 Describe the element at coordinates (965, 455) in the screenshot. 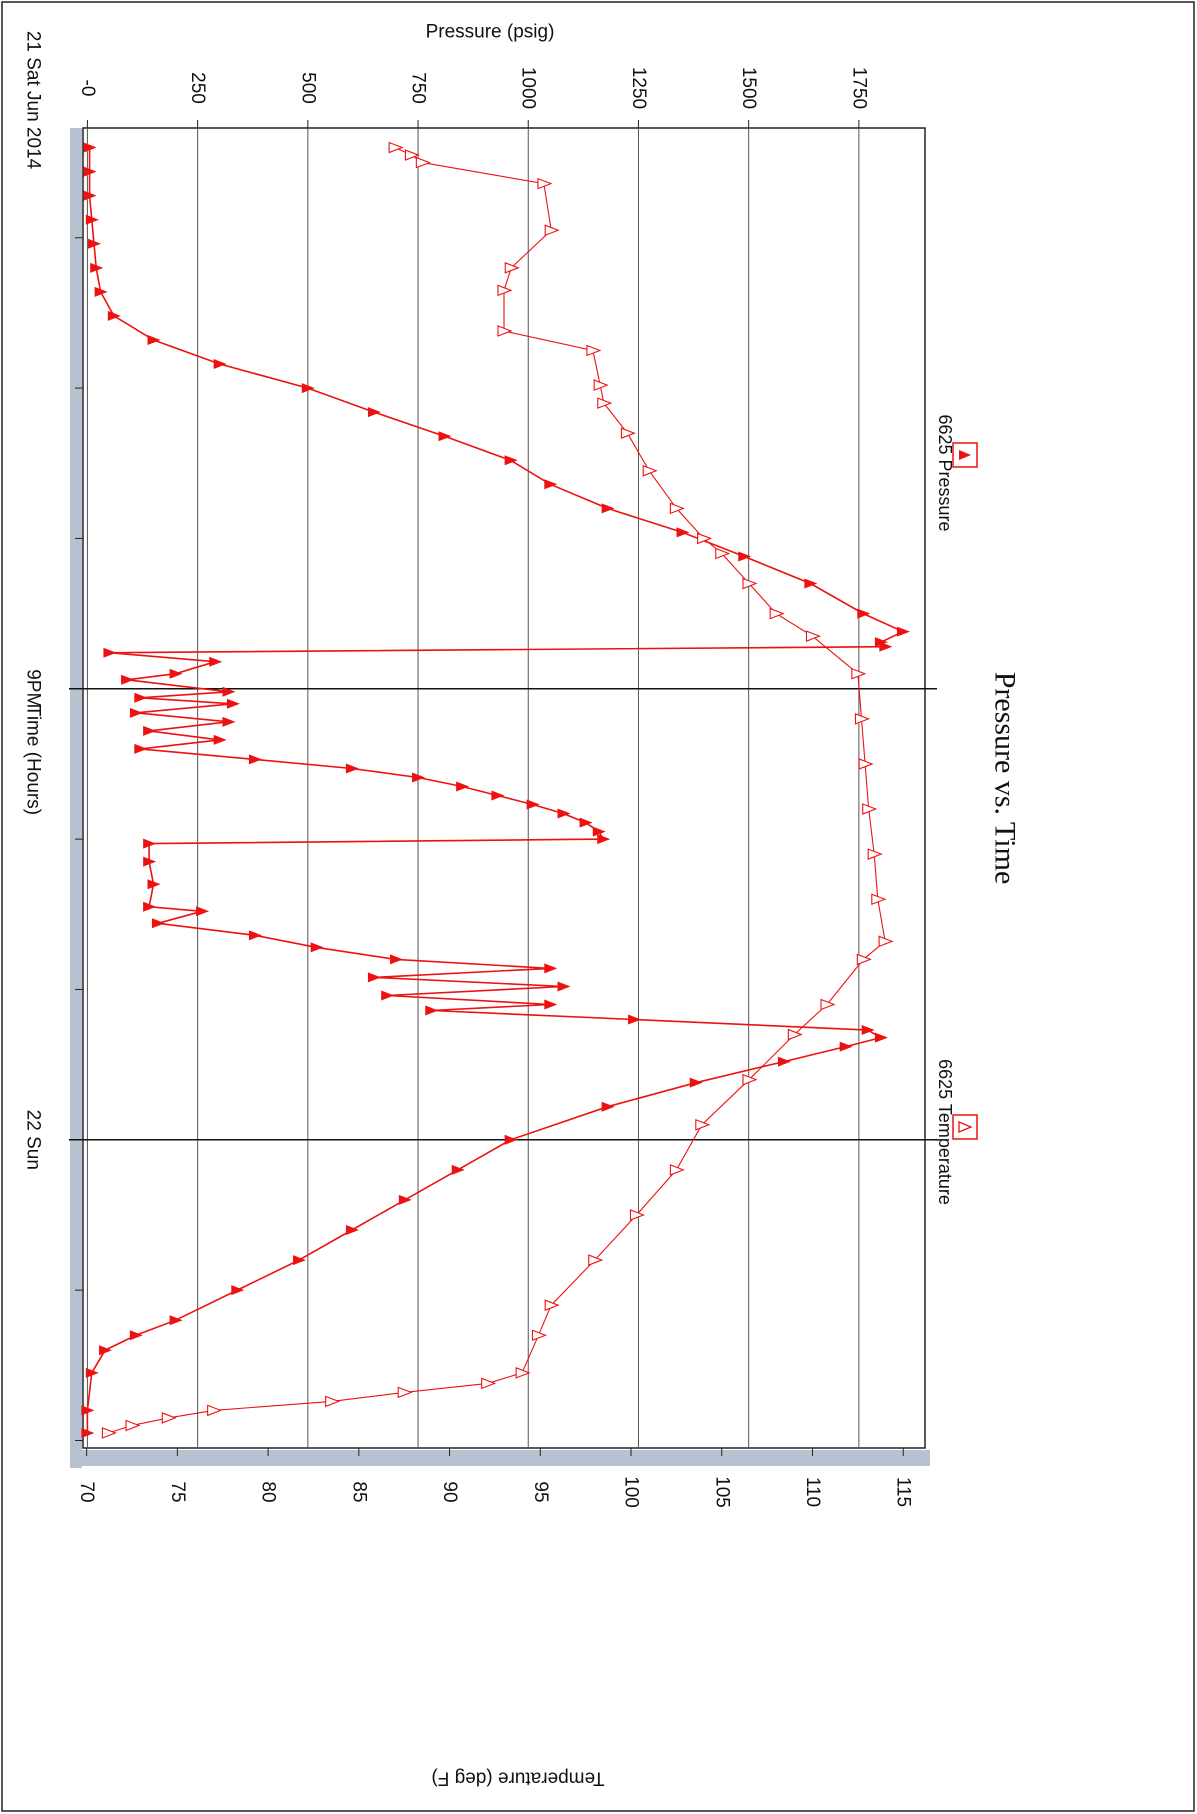

I see `legend-pressure-marker` at that location.